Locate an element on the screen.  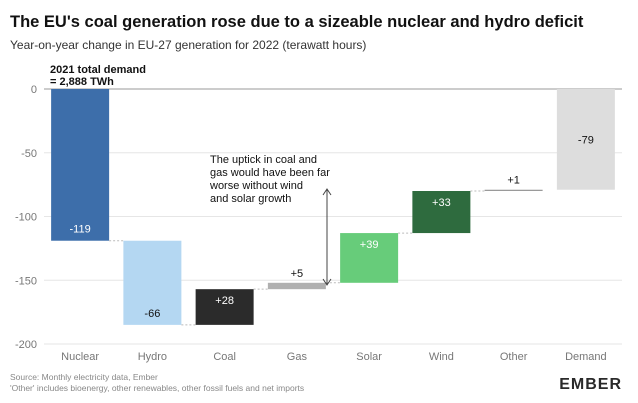
bar-wind is located at coordinates (441, 212).